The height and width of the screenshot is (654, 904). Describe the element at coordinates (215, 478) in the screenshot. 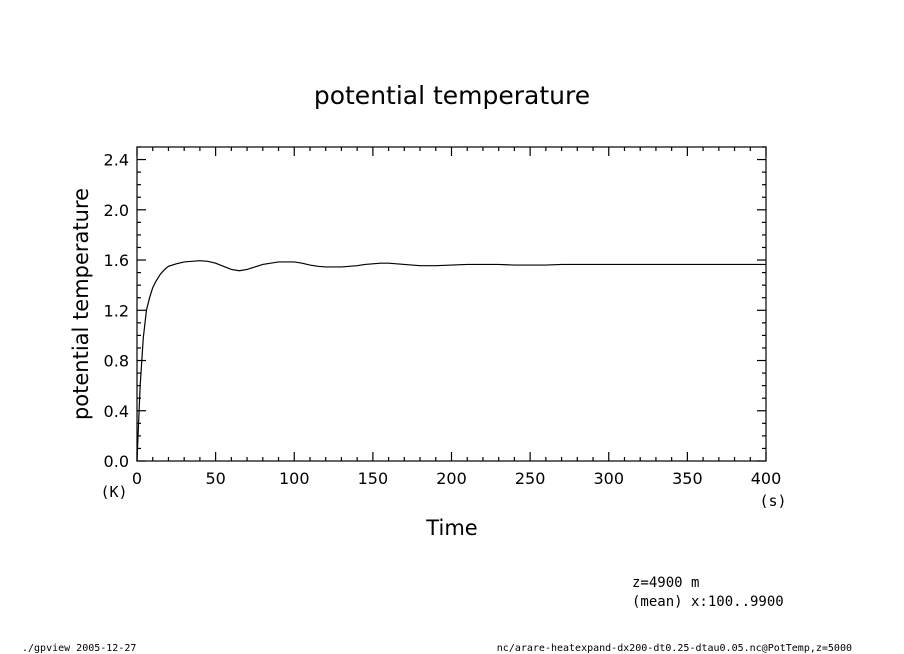

I see `x-tick-label: 50` at that location.